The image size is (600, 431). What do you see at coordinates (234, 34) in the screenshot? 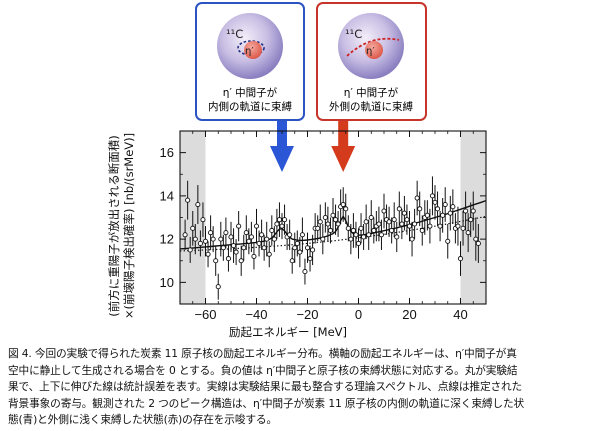
I see `nucleus-label: ¹¹C` at bounding box center [234, 34].